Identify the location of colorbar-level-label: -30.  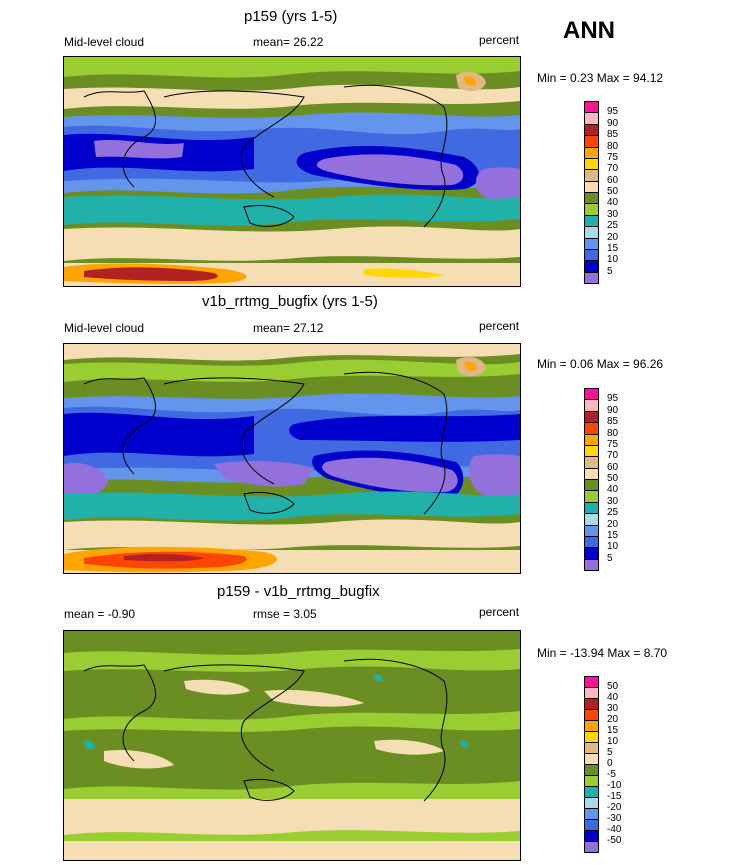
(614, 818).